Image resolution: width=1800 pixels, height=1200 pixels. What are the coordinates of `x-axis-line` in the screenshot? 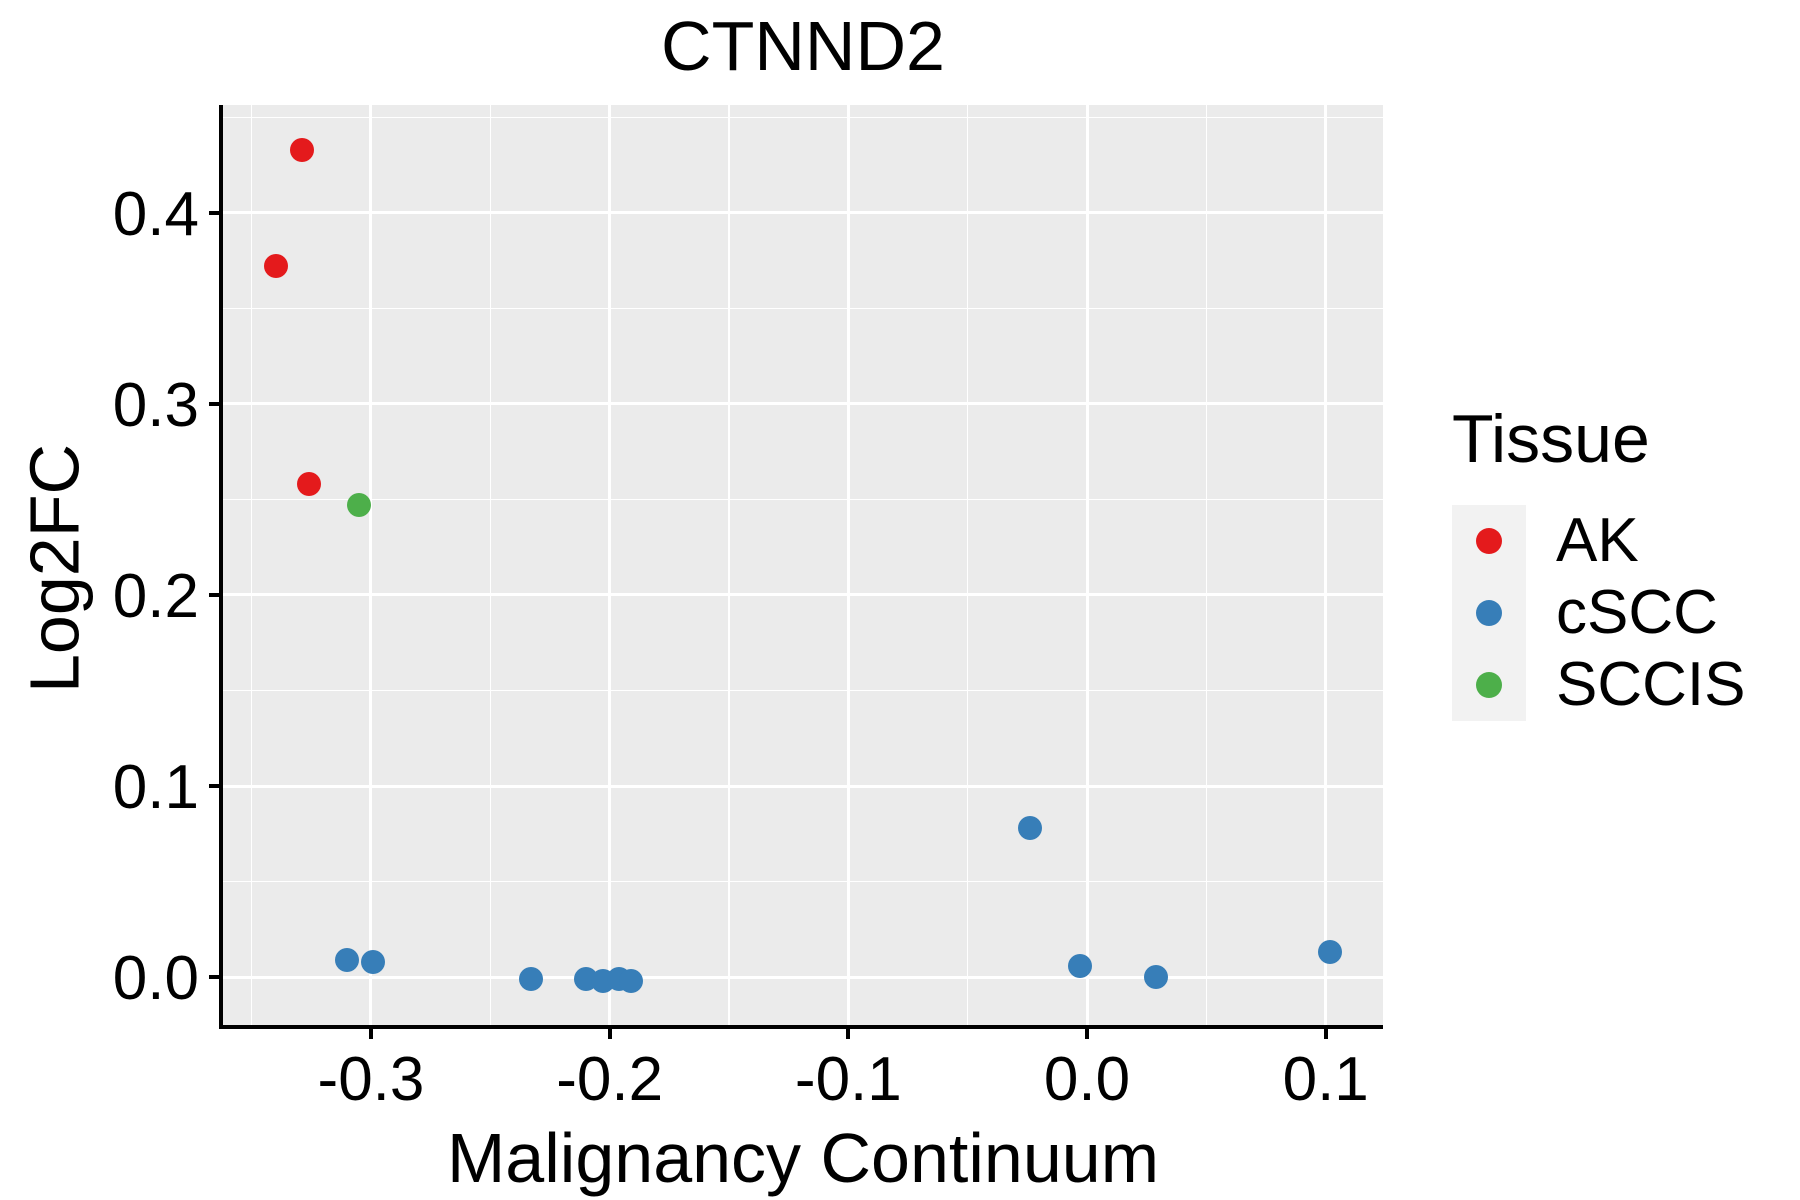 It's located at (801, 1027).